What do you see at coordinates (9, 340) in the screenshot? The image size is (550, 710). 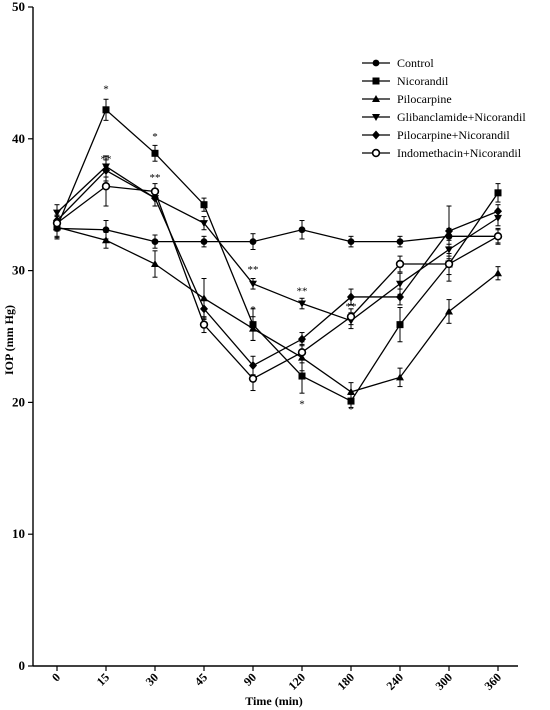 I see `y-axis-title: IOP (mm Hg)` at bounding box center [9, 340].